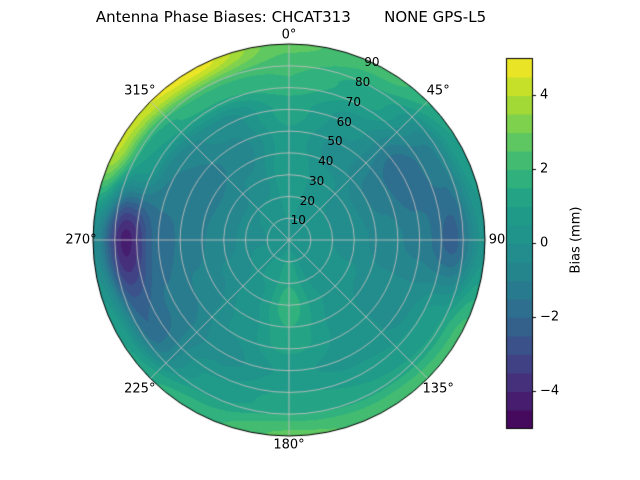 This screenshot has height=480, width=640. What do you see at coordinates (372, 62) in the screenshot?
I see `zenith-tick-label-90: 90` at bounding box center [372, 62].